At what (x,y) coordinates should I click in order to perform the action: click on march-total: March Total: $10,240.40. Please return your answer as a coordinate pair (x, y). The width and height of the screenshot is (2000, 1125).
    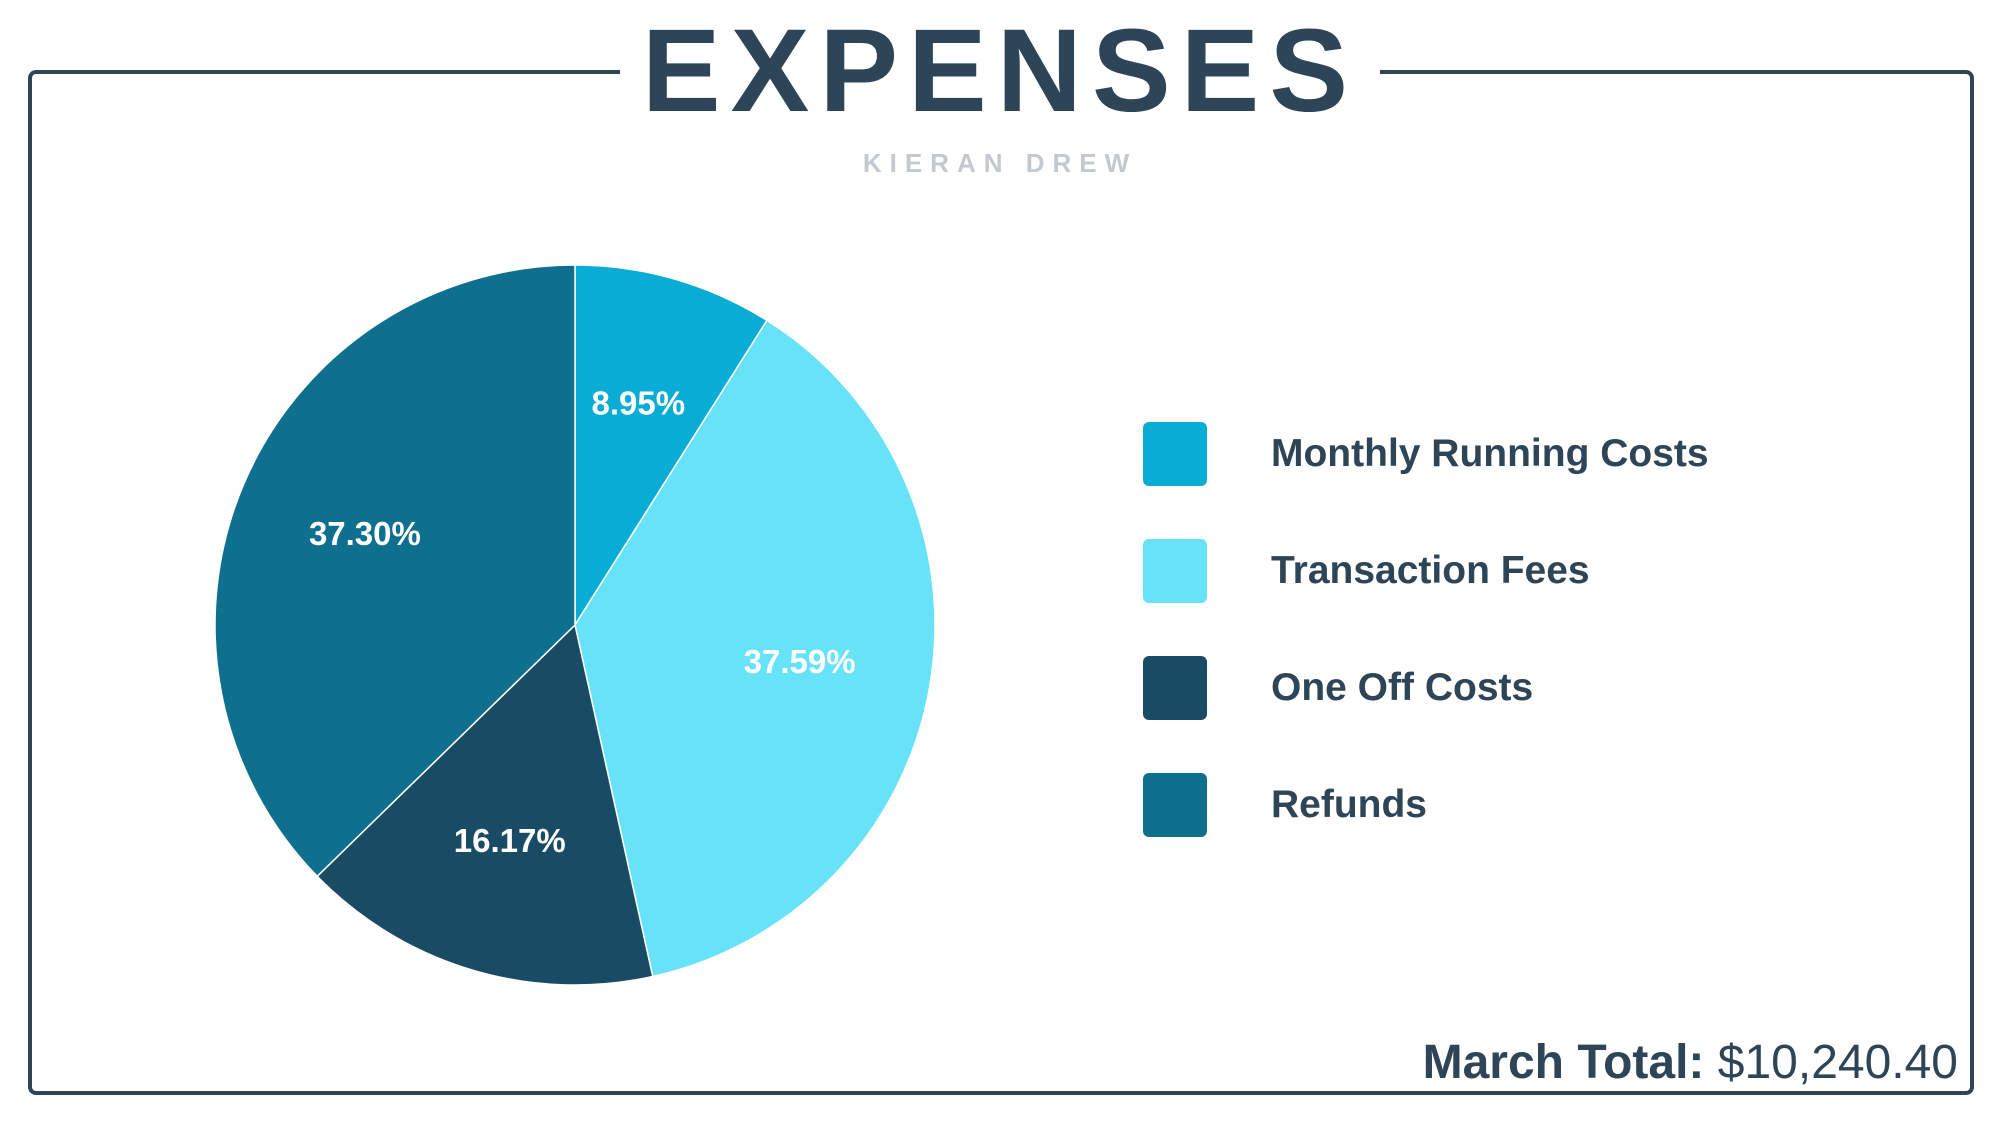
    Looking at the image, I should click on (1690, 1062).